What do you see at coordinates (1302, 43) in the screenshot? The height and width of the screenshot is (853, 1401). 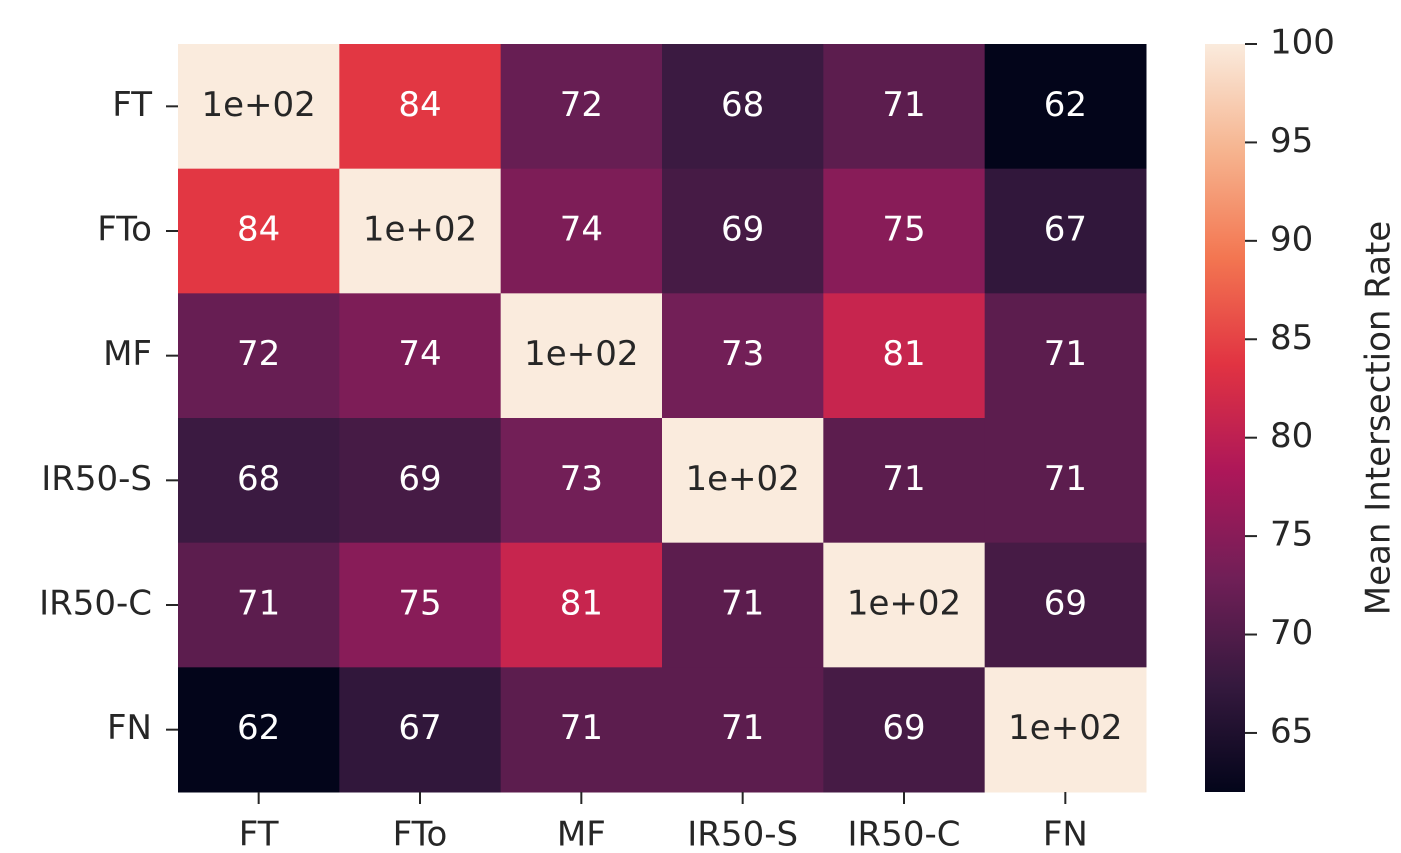 I see `colorbar-tick-label: 100` at bounding box center [1302, 43].